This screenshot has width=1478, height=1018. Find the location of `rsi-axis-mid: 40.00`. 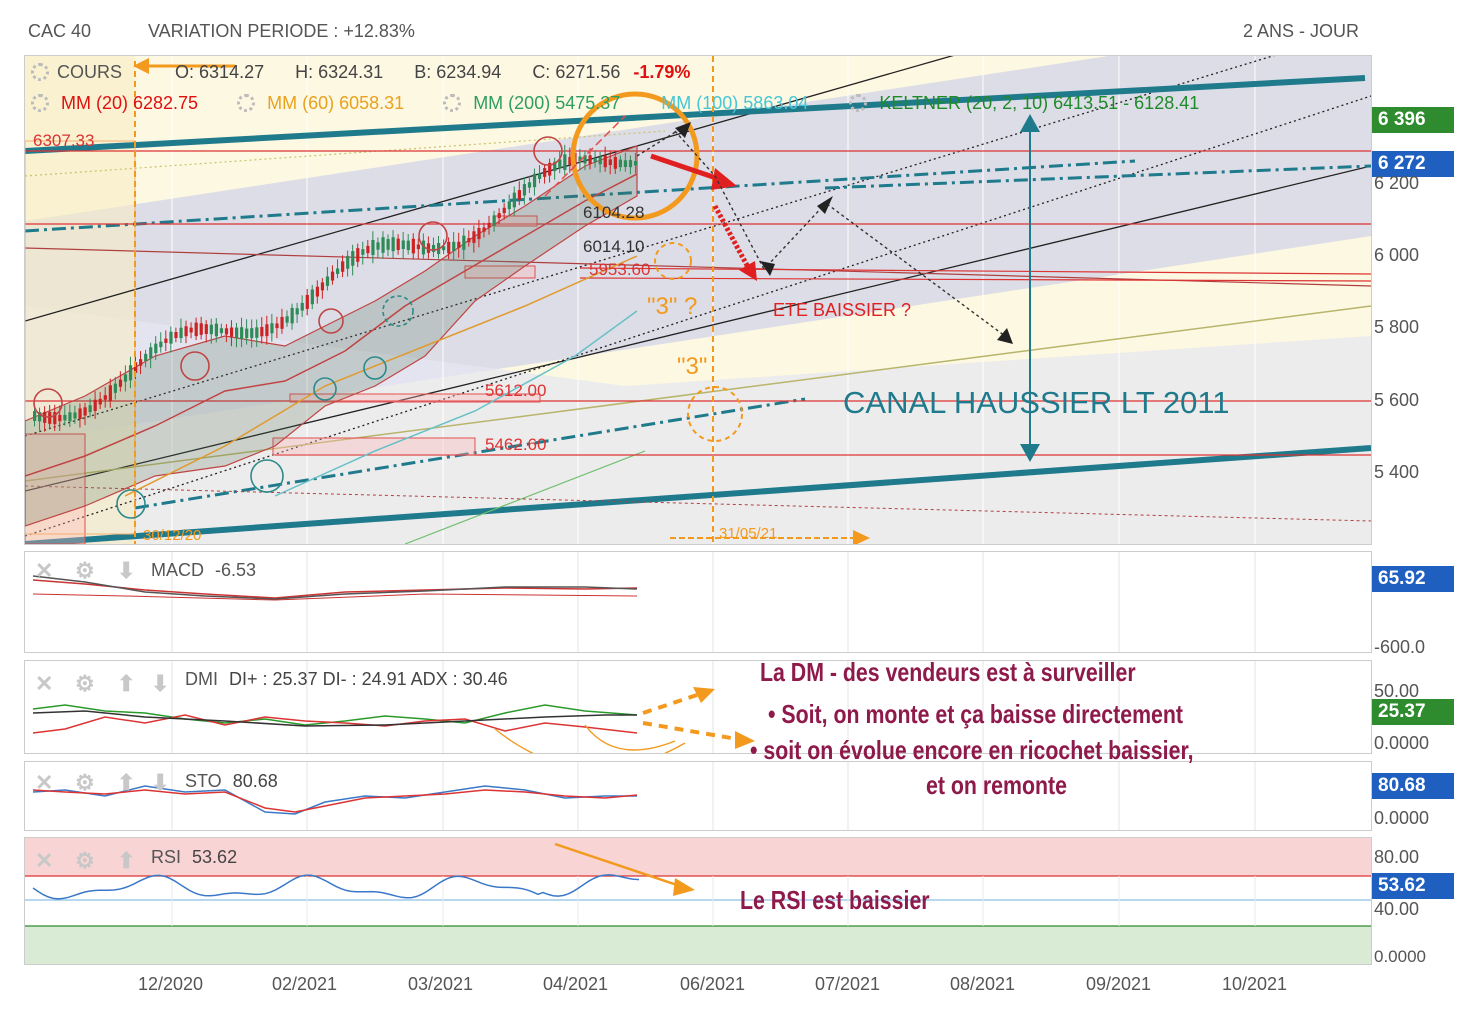

rsi-axis-mid: 40.00 is located at coordinates (1397, 909).